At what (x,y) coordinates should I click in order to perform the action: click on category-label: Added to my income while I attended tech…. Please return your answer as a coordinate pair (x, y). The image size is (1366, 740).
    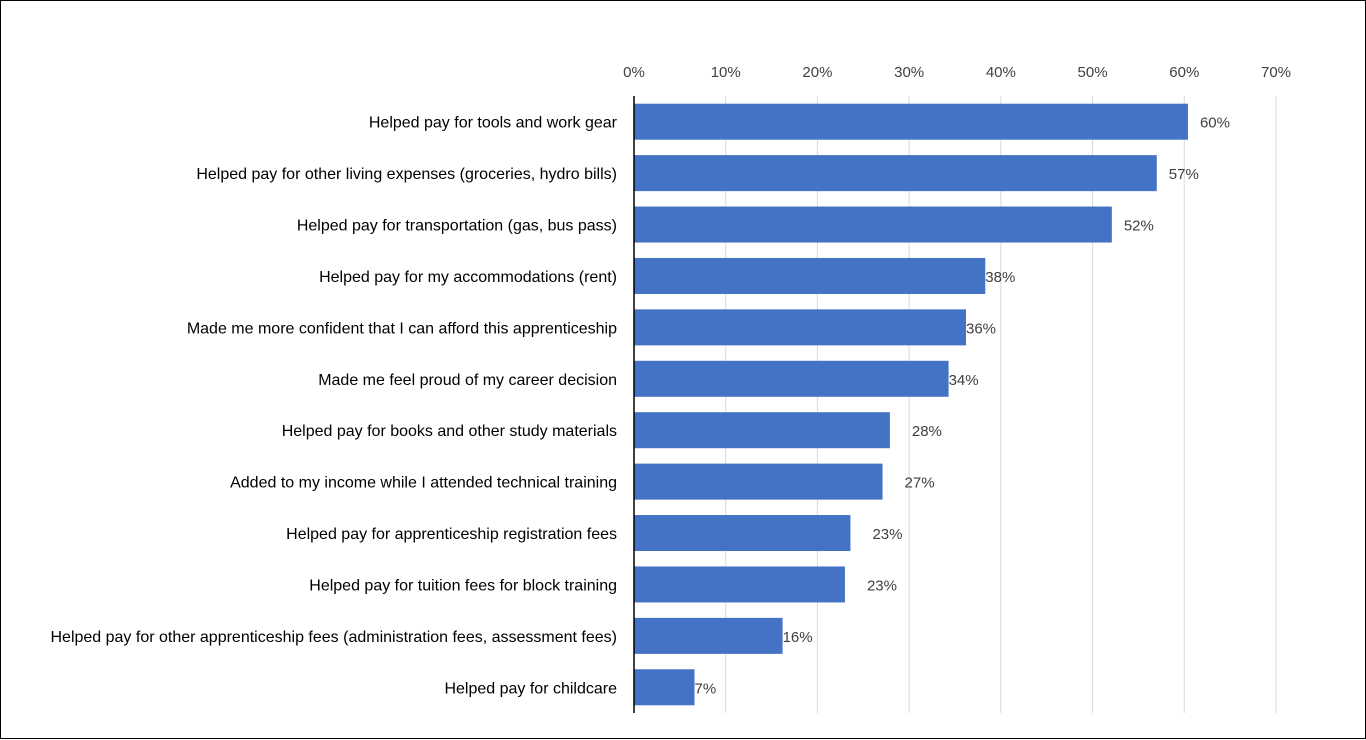
    Looking at the image, I should click on (423, 483).